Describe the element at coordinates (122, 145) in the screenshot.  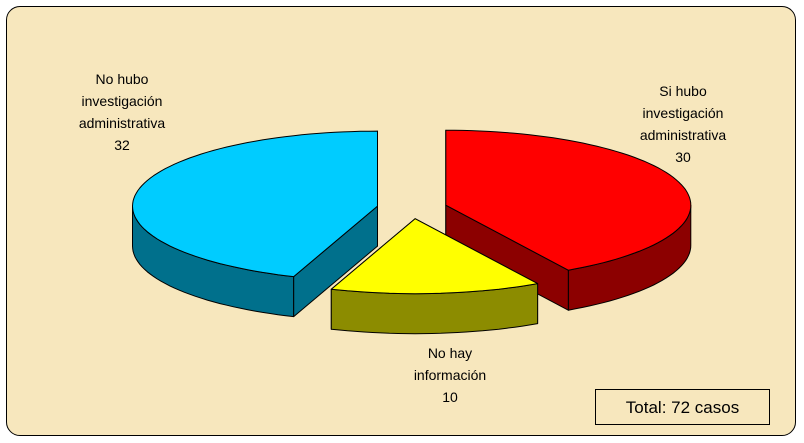
I see `value-label: 32` at that location.